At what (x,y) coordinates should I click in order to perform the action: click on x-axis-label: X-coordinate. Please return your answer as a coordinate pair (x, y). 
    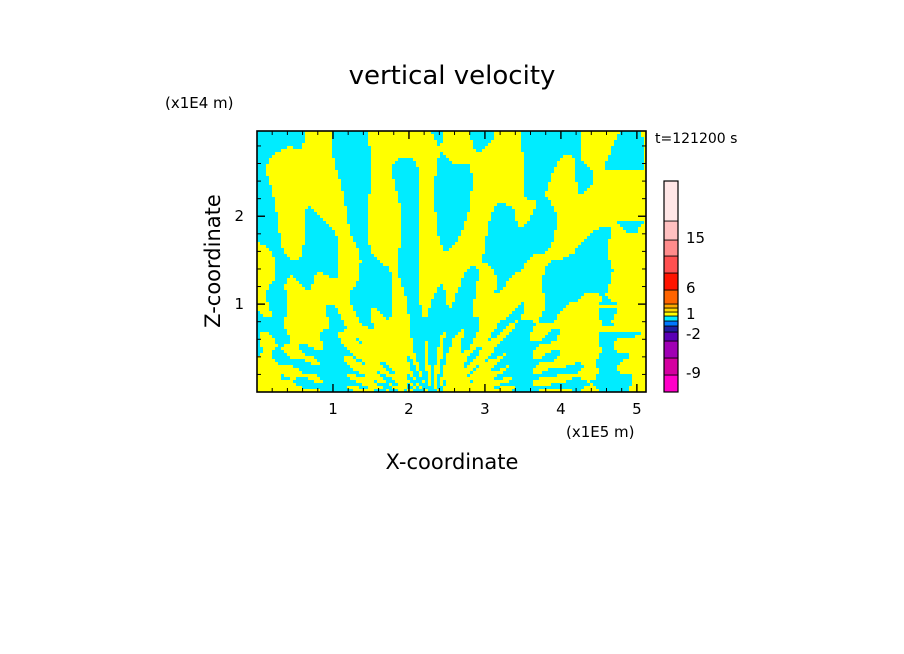
    Looking at the image, I should click on (452, 462).